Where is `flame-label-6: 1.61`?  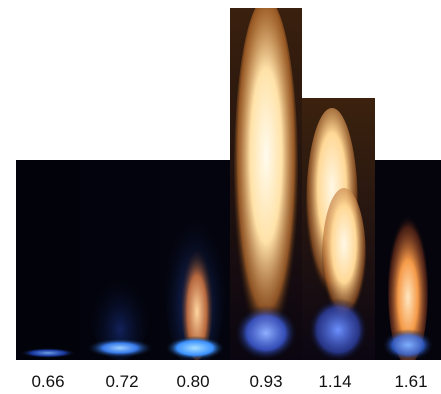
flame-label-6: 1.61 is located at coordinates (411, 381).